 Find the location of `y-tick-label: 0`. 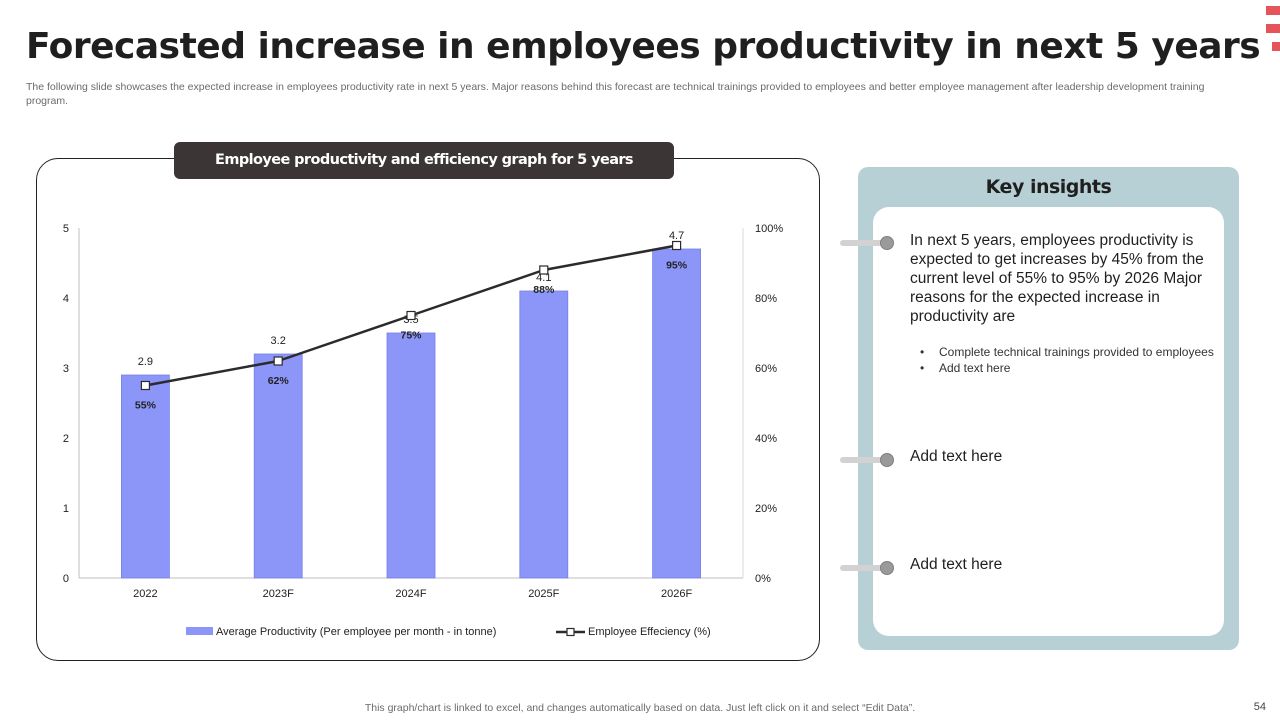

y-tick-label: 0 is located at coordinates (66, 579).